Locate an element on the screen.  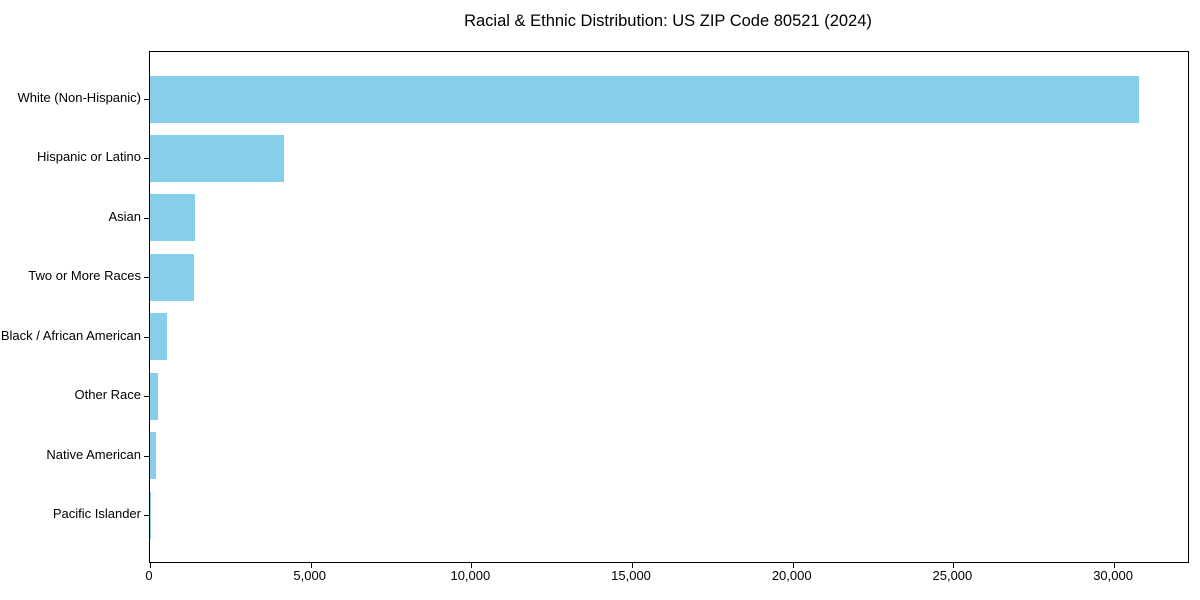
y-axis-label: Asian is located at coordinates (124, 216).